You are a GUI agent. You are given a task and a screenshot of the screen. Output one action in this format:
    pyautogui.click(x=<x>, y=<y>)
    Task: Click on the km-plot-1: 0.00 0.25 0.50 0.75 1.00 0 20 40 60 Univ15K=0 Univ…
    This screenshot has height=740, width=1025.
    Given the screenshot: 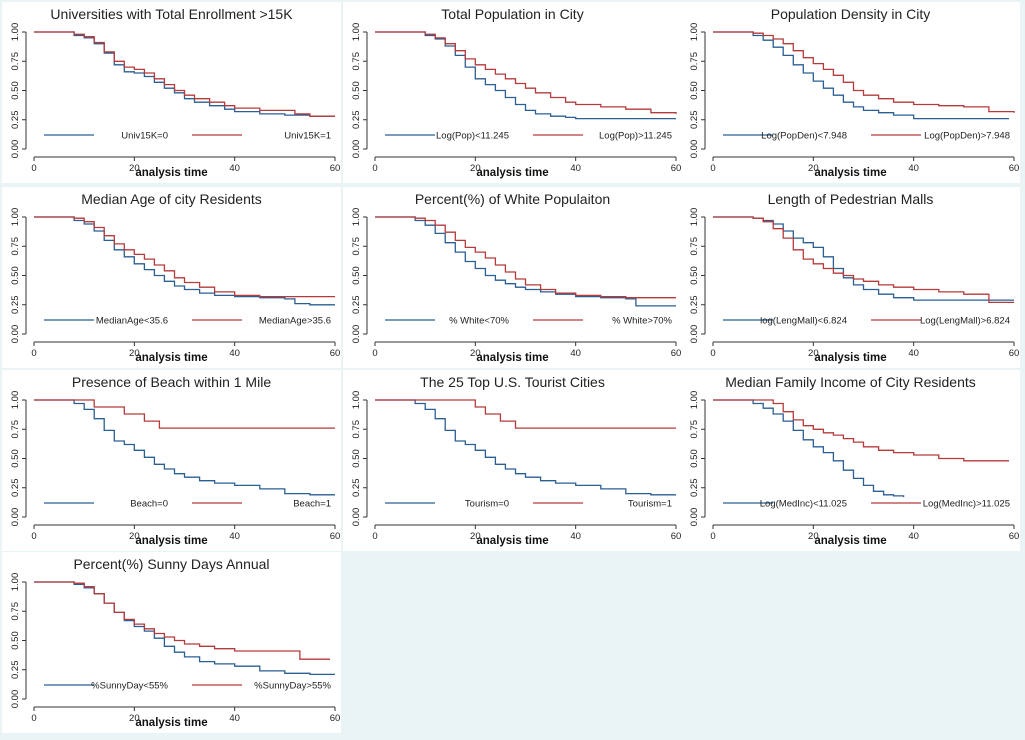 What is the action you would take?
    pyautogui.click(x=175, y=98)
    